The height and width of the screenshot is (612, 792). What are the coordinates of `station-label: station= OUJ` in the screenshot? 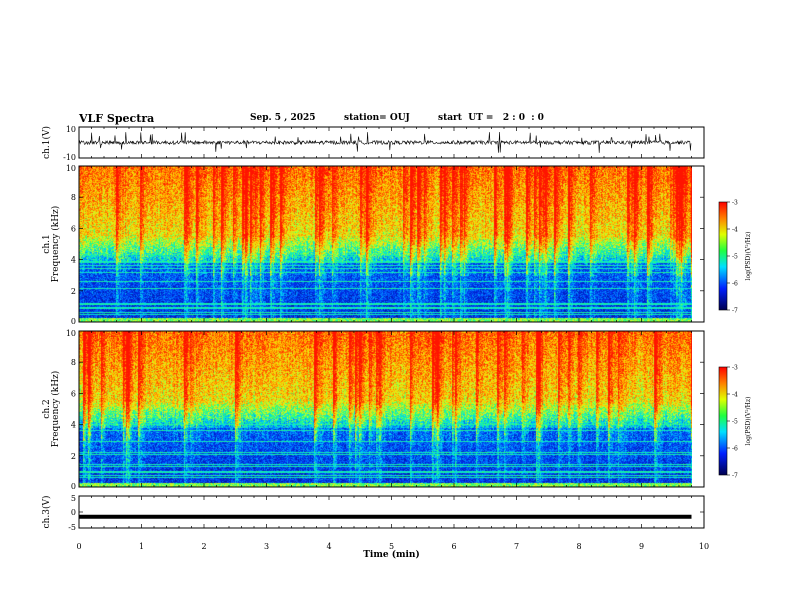 It's located at (377, 118).